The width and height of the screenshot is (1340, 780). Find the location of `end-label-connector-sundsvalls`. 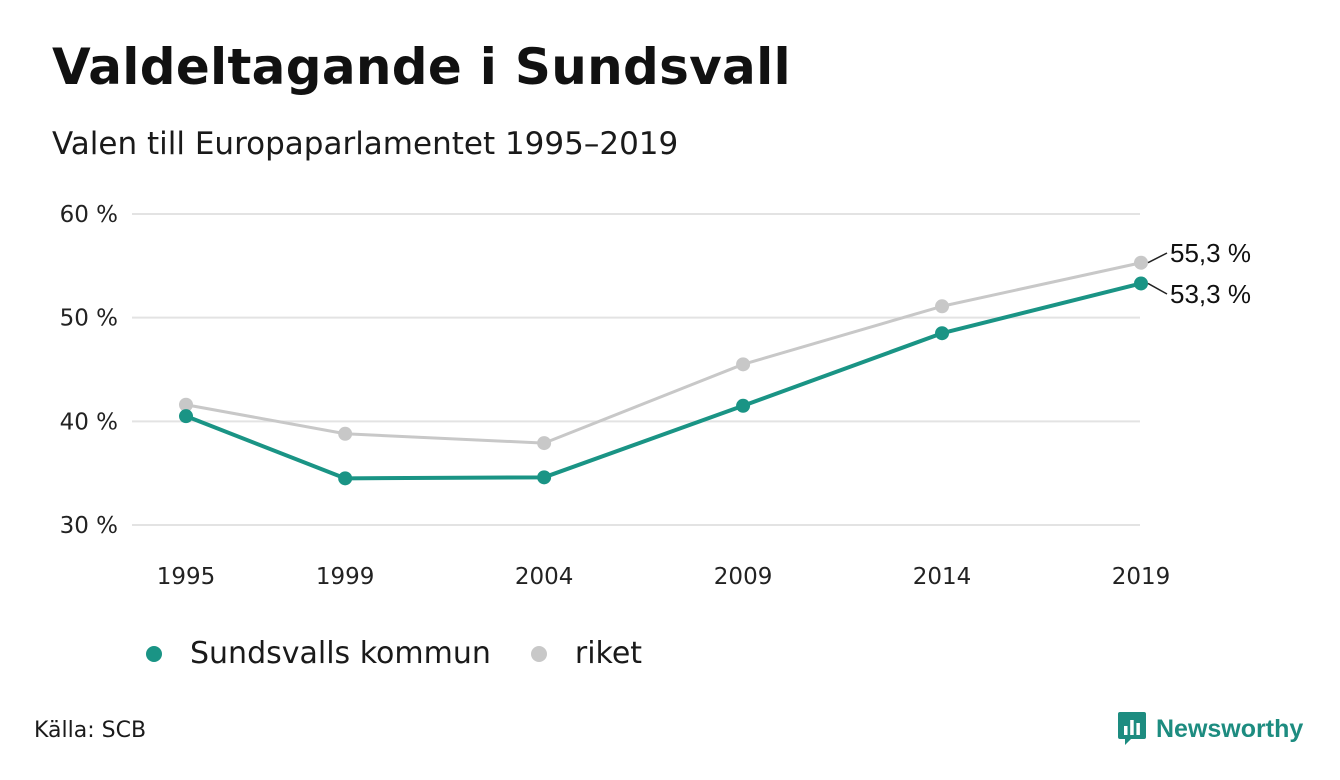

end-label-connector-sundsvalls is located at coordinates (1157, 288).